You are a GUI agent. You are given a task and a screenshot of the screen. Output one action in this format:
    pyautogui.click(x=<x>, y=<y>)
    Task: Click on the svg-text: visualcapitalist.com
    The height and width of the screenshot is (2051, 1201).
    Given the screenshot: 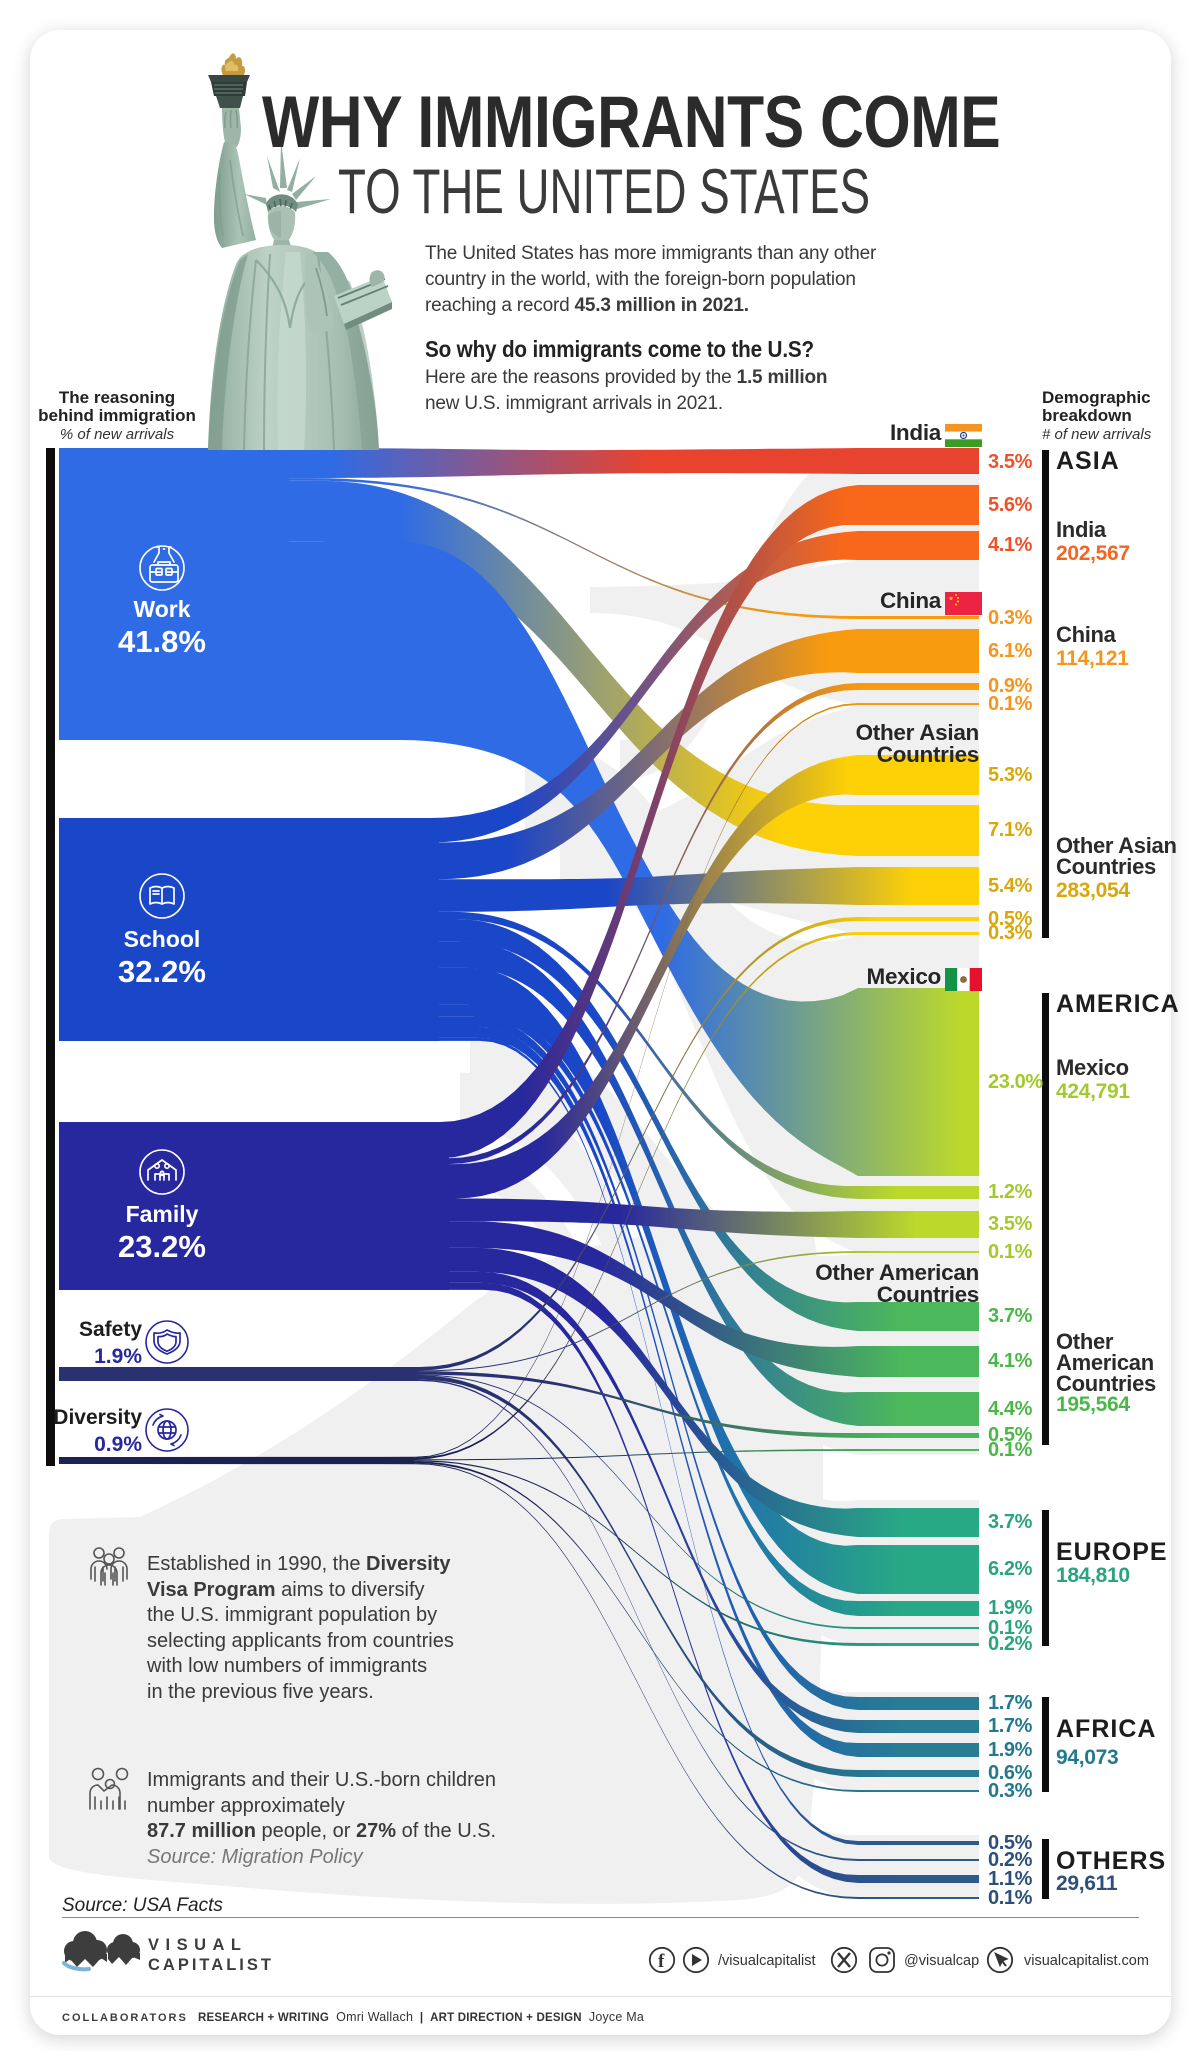 What is the action you would take?
    pyautogui.click(x=1086, y=1961)
    